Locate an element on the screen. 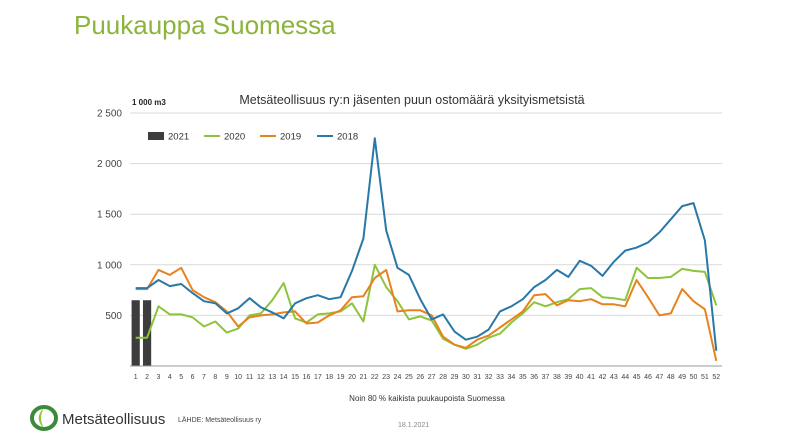  line-series-2020 is located at coordinates (426, 306).